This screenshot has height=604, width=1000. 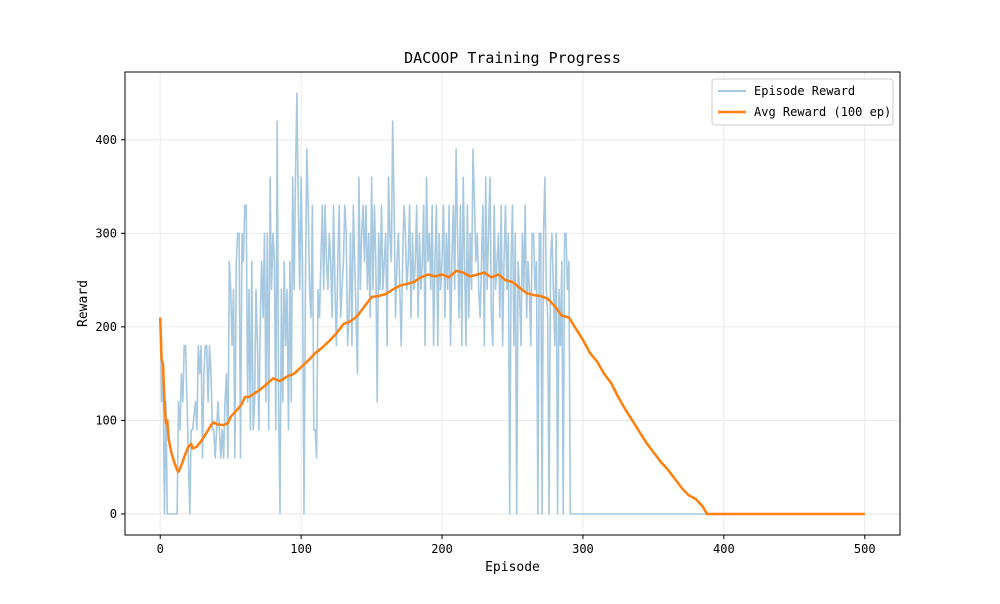 What do you see at coordinates (83, 303) in the screenshot?
I see `y-axis-title: Reward` at bounding box center [83, 303].